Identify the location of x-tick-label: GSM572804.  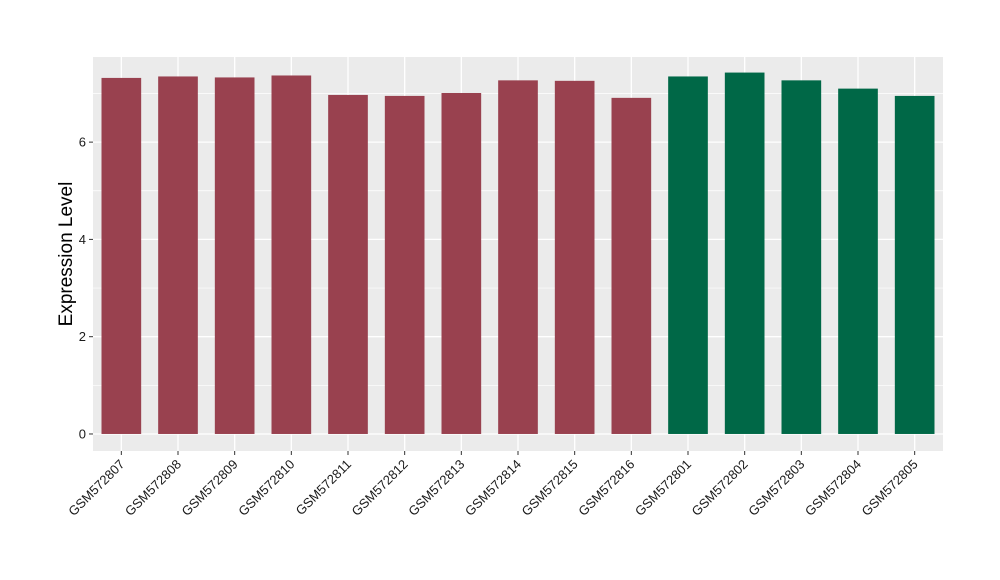
(833, 488).